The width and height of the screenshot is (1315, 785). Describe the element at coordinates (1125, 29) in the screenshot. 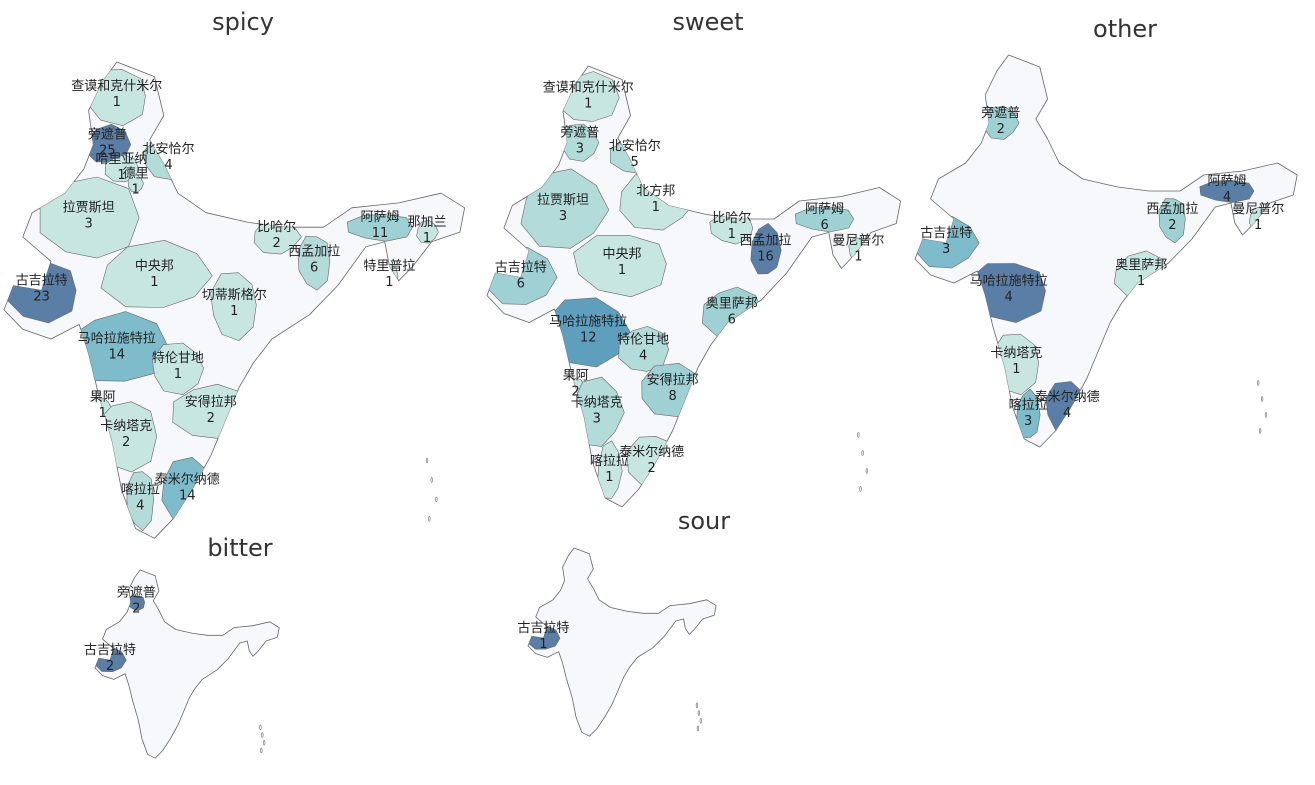

I see `map-title: other` at that location.